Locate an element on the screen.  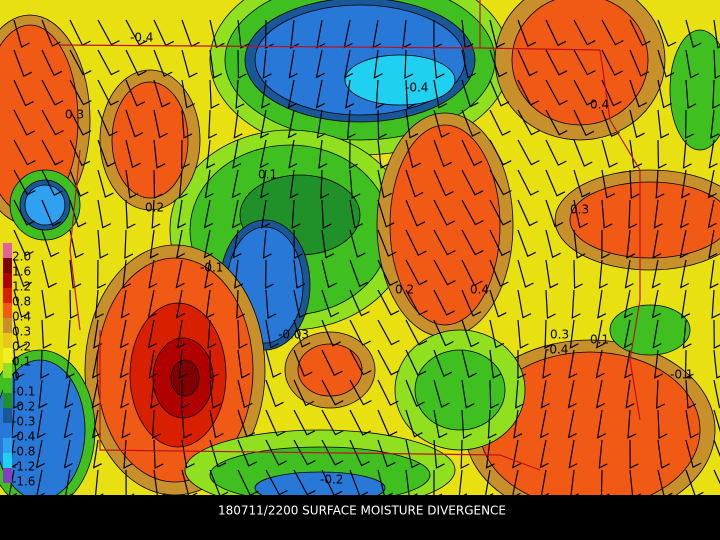
contour-label: -0.1 is located at coordinates (681, 375).